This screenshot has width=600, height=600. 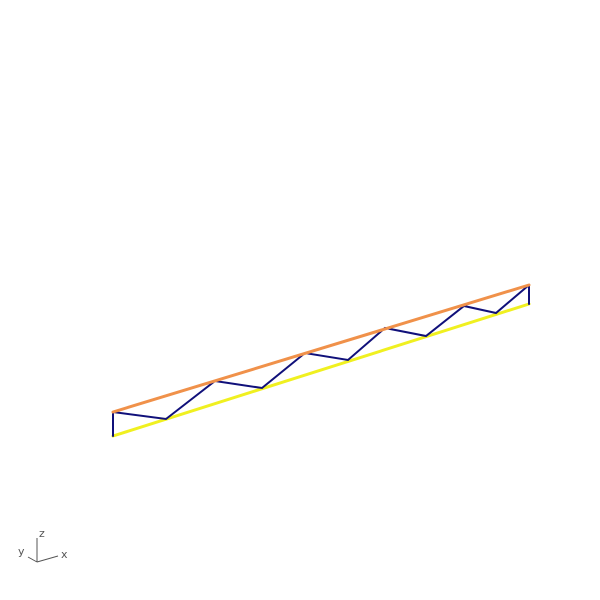 What do you see at coordinates (21, 551) in the screenshot?
I see `y-axis-label: y` at bounding box center [21, 551].